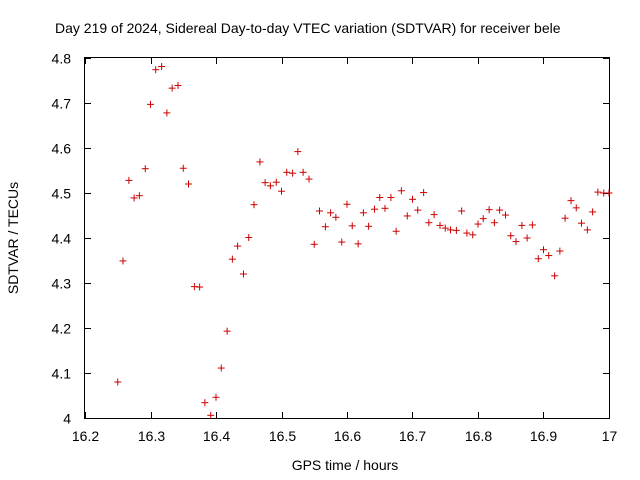  What do you see at coordinates (216, 436) in the screenshot?
I see `x-tick-label: 16.4` at bounding box center [216, 436].